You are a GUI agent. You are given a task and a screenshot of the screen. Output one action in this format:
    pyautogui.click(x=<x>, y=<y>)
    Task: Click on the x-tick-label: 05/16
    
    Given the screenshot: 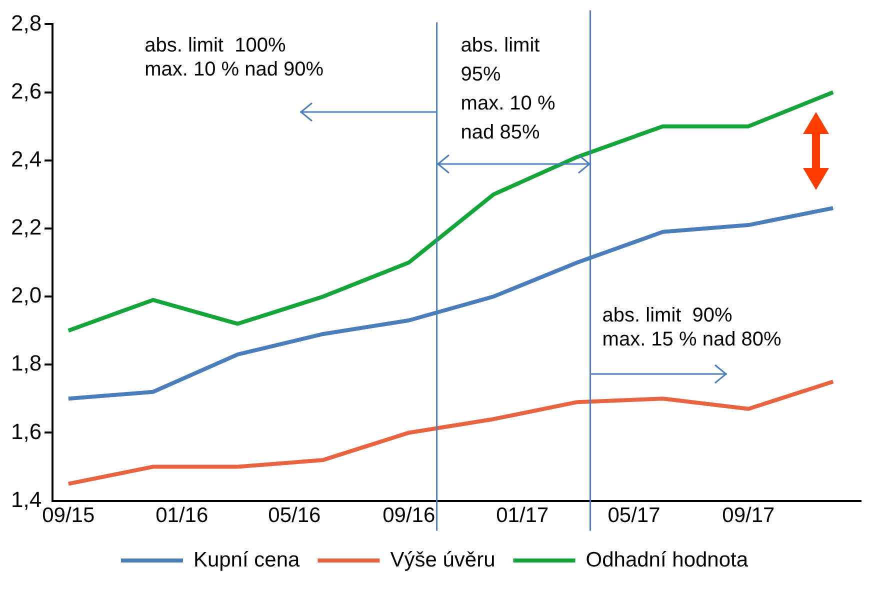 What is the action you would take?
    pyautogui.click(x=294, y=516)
    